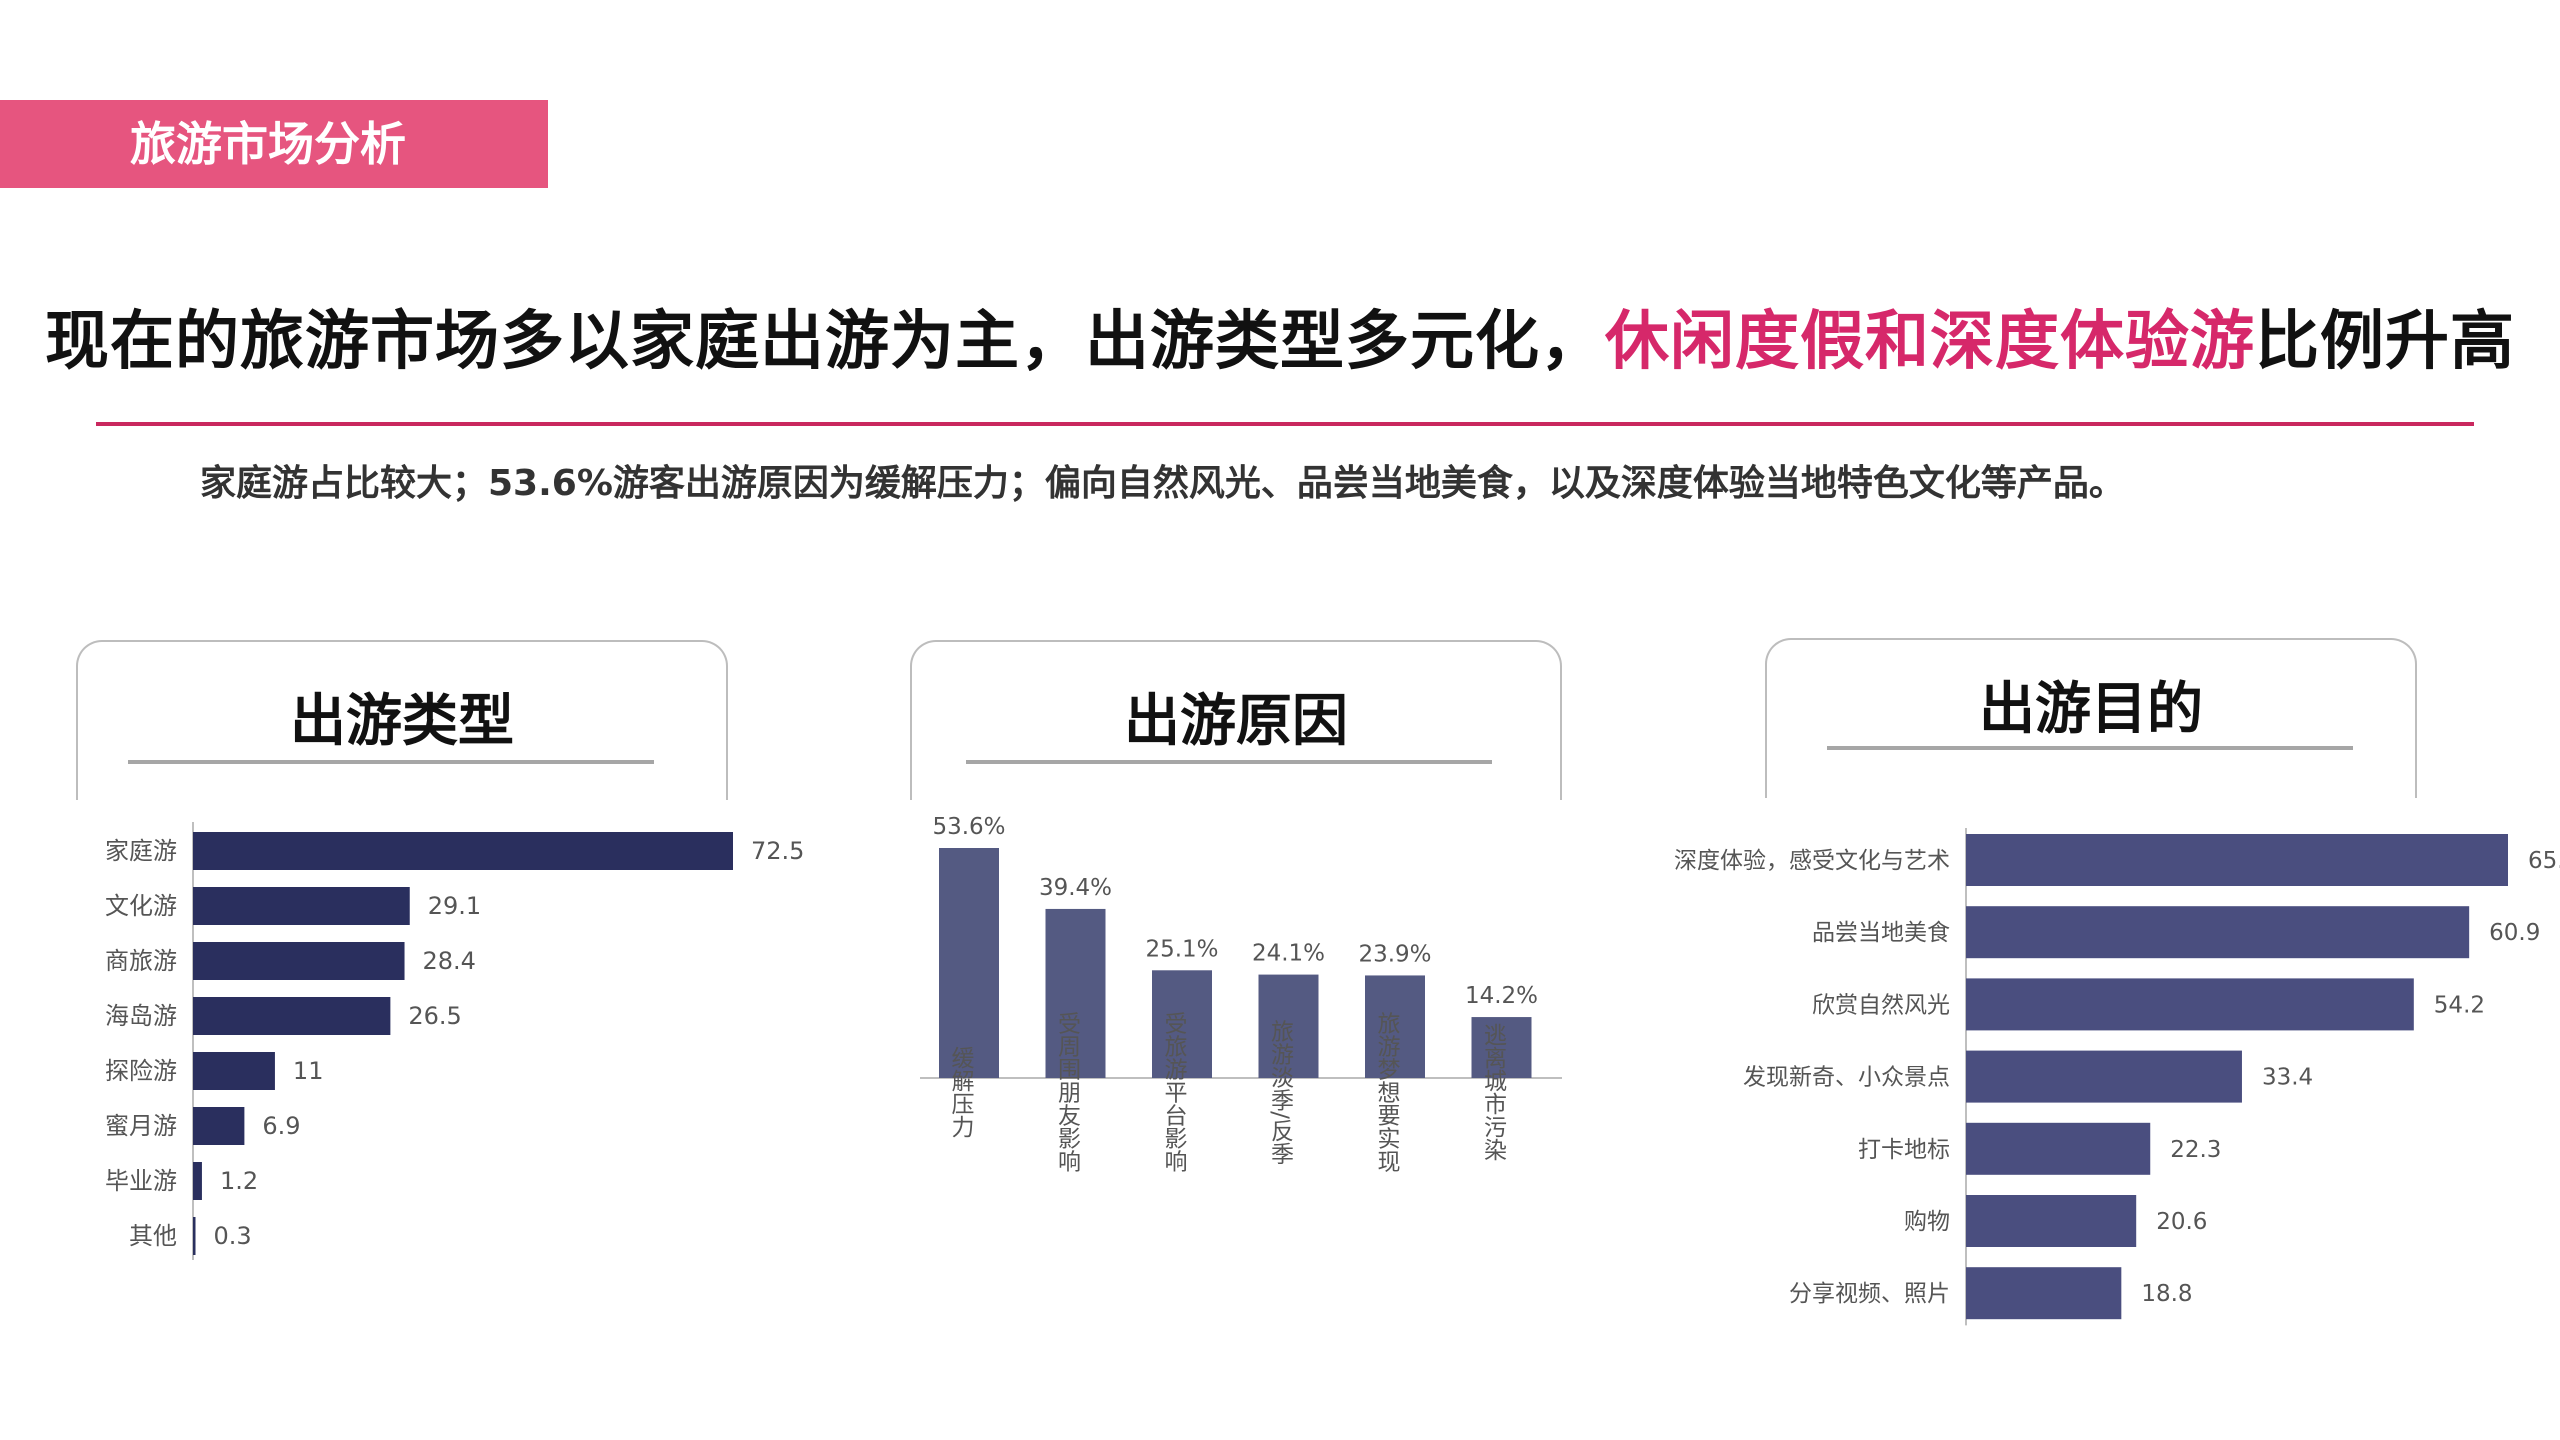 The height and width of the screenshot is (1440, 2560). Describe the element at coordinates (141, 1016) in the screenshot. I see `category-label: 海岛游` at that location.